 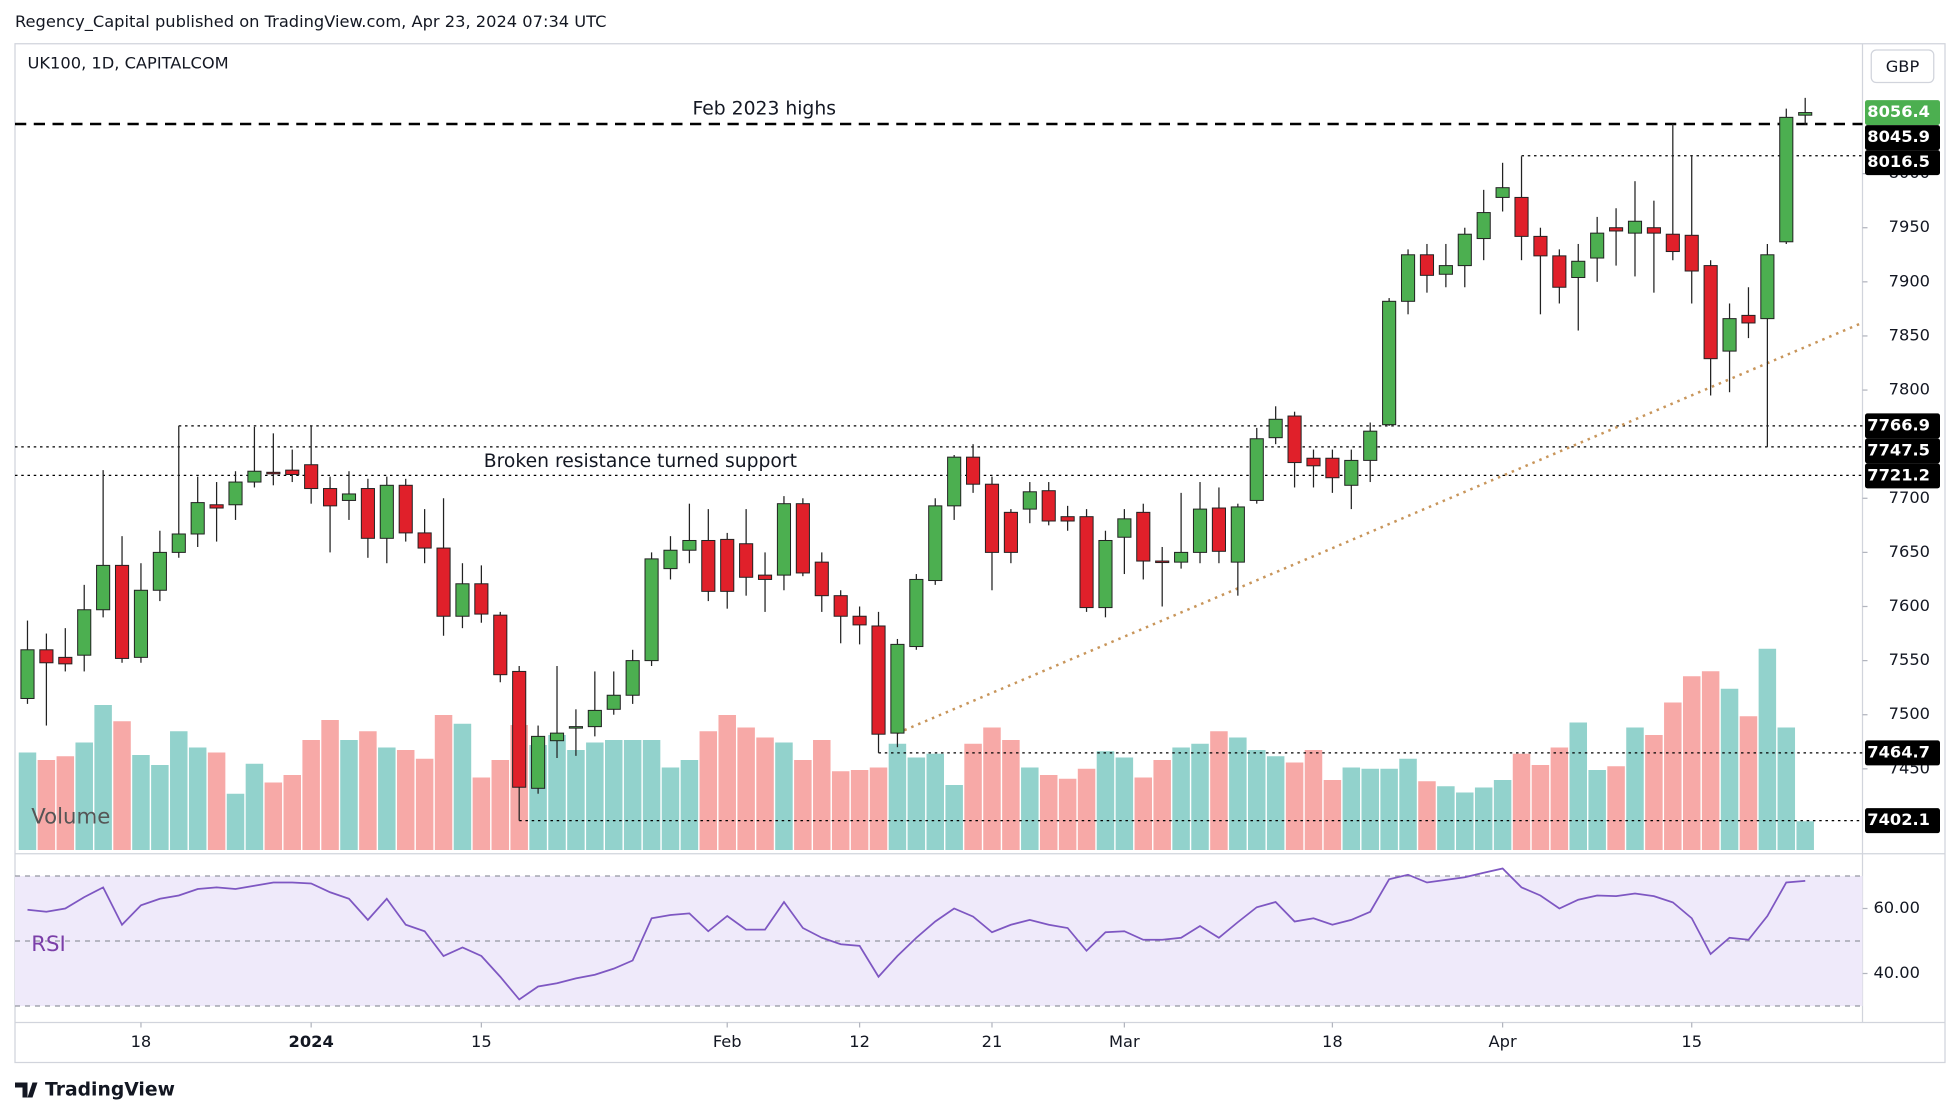 What do you see at coordinates (48, 944) in the screenshot?
I see `rsi-label: RSI` at bounding box center [48, 944].